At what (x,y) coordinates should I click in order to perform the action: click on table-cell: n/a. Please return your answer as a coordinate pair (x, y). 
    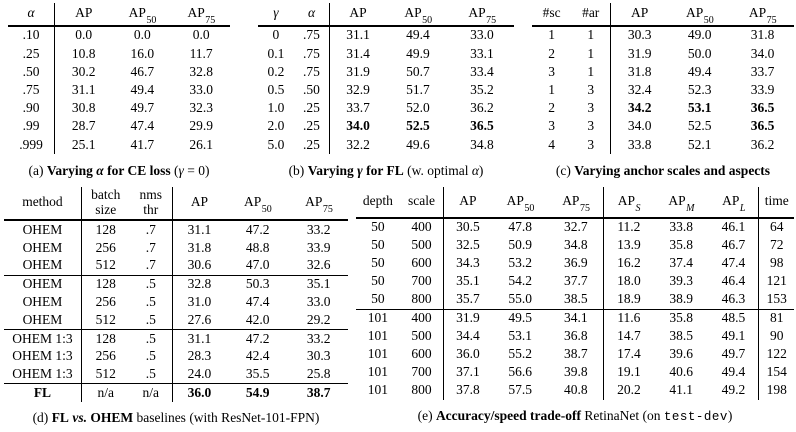
    Looking at the image, I should click on (151, 393).